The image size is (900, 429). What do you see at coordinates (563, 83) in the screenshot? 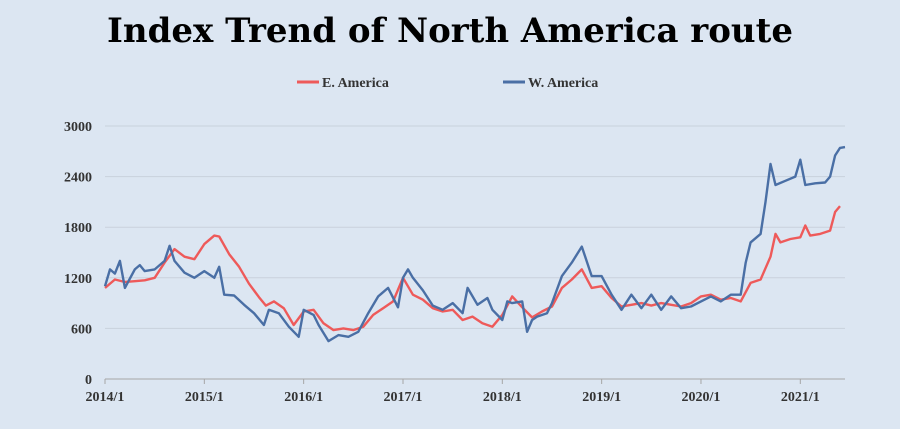
I see `legend-label-w-america: W. America` at bounding box center [563, 83].